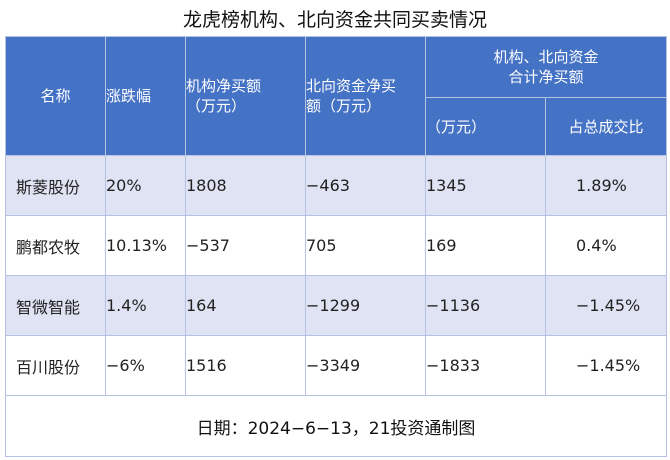 This screenshot has width=670, height=460. Describe the element at coordinates (245, 96) in the screenshot. I see `header-inst-net: 机构净买额 （万元）` at that location.